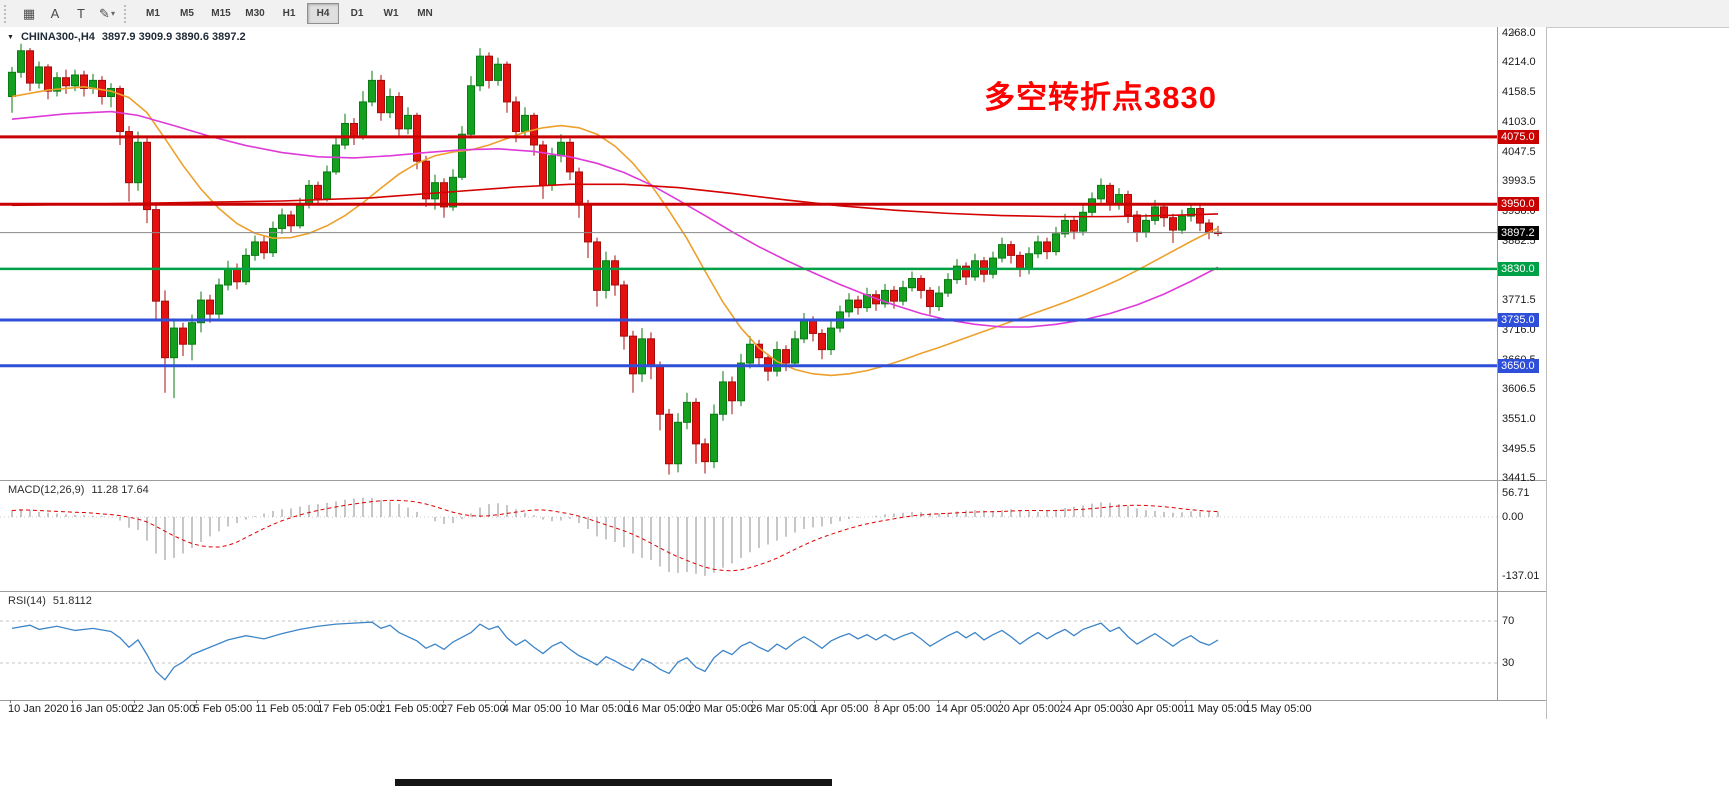 This screenshot has width=1729, height=786. What do you see at coordinates (840, 709) in the screenshot?
I see `time-axis-label: 1 Apr 05:00` at bounding box center [840, 709].